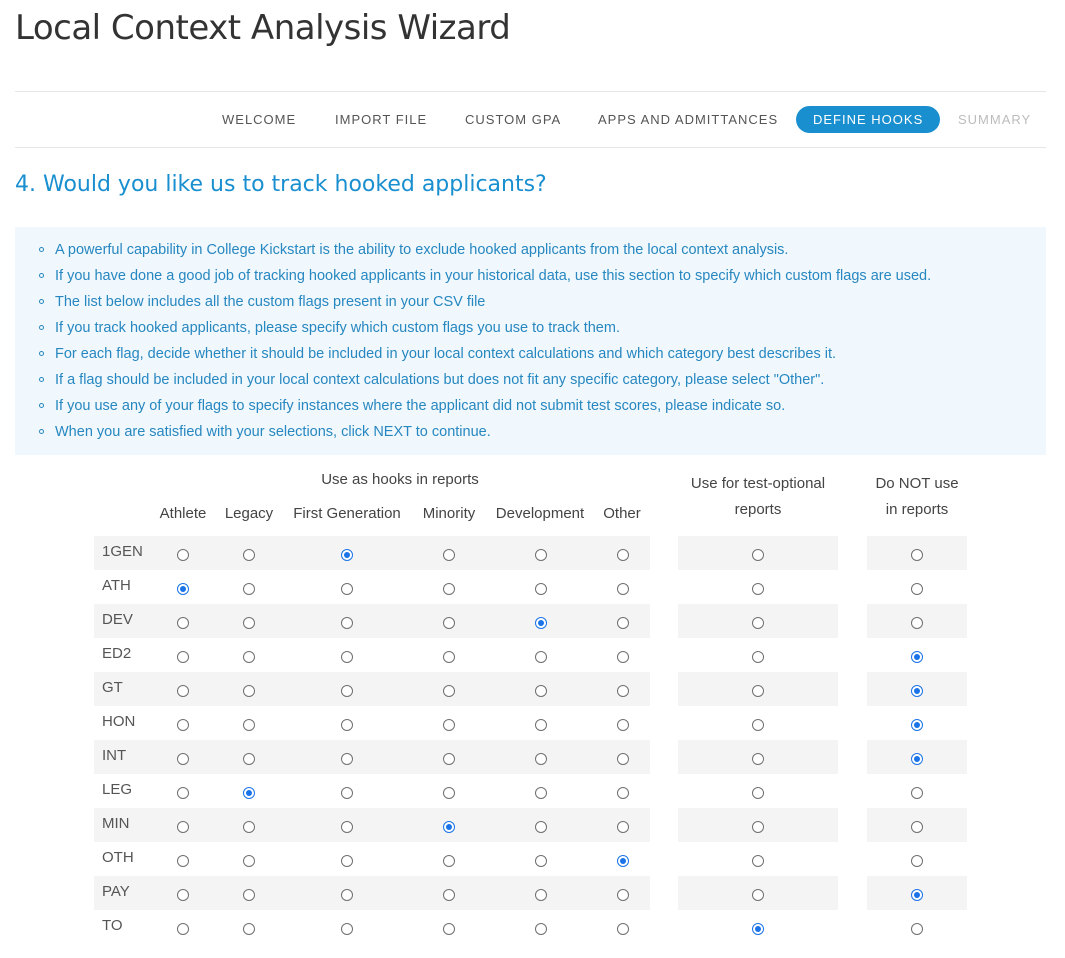 The image size is (1065, 958). What do you see at coordinates (868, 119) in the screenshot?
I see `step-define-hooks: DEFINE HOOKS` at bounding box center [868, 119].